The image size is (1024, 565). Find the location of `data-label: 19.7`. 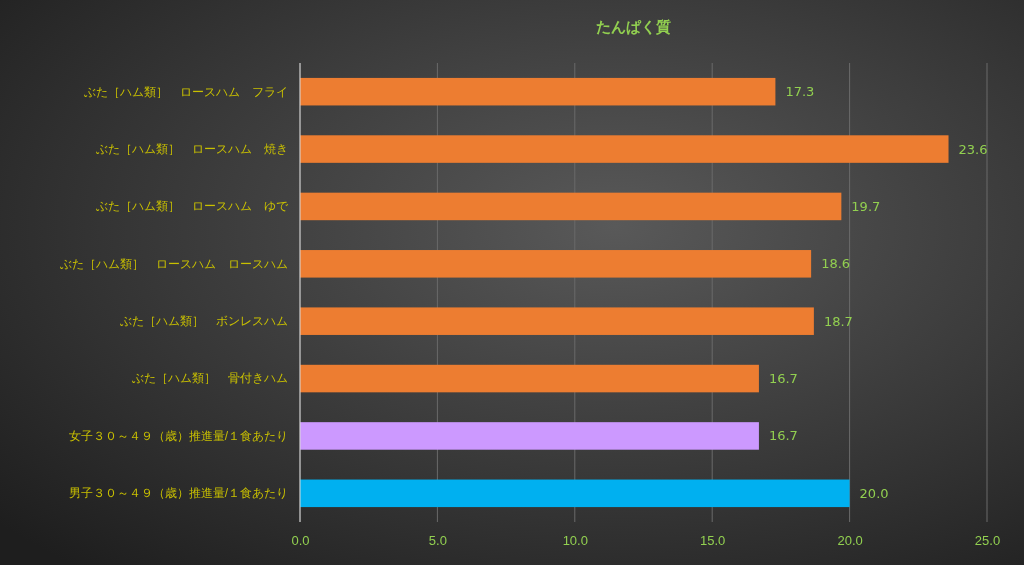

data-label: 19.7 is located at coordinates (866, 206).